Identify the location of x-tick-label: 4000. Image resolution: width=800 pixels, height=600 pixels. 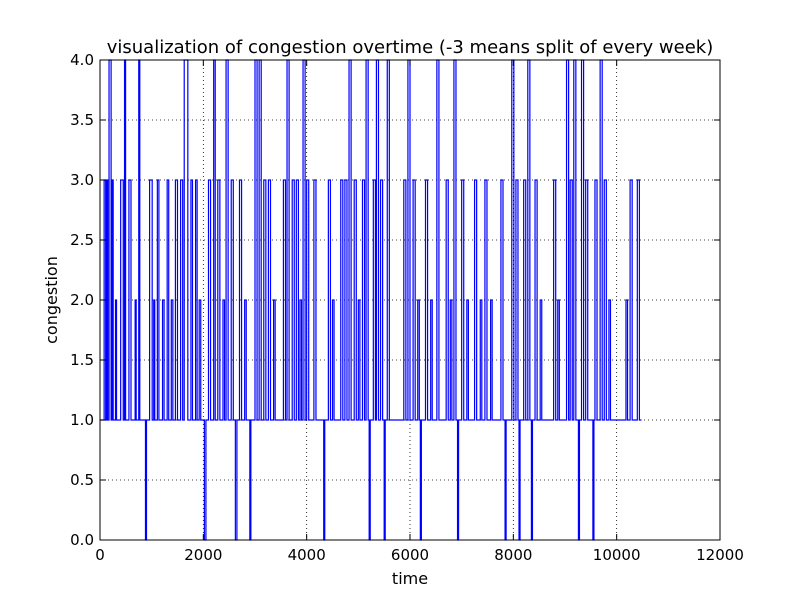
(307, 555).